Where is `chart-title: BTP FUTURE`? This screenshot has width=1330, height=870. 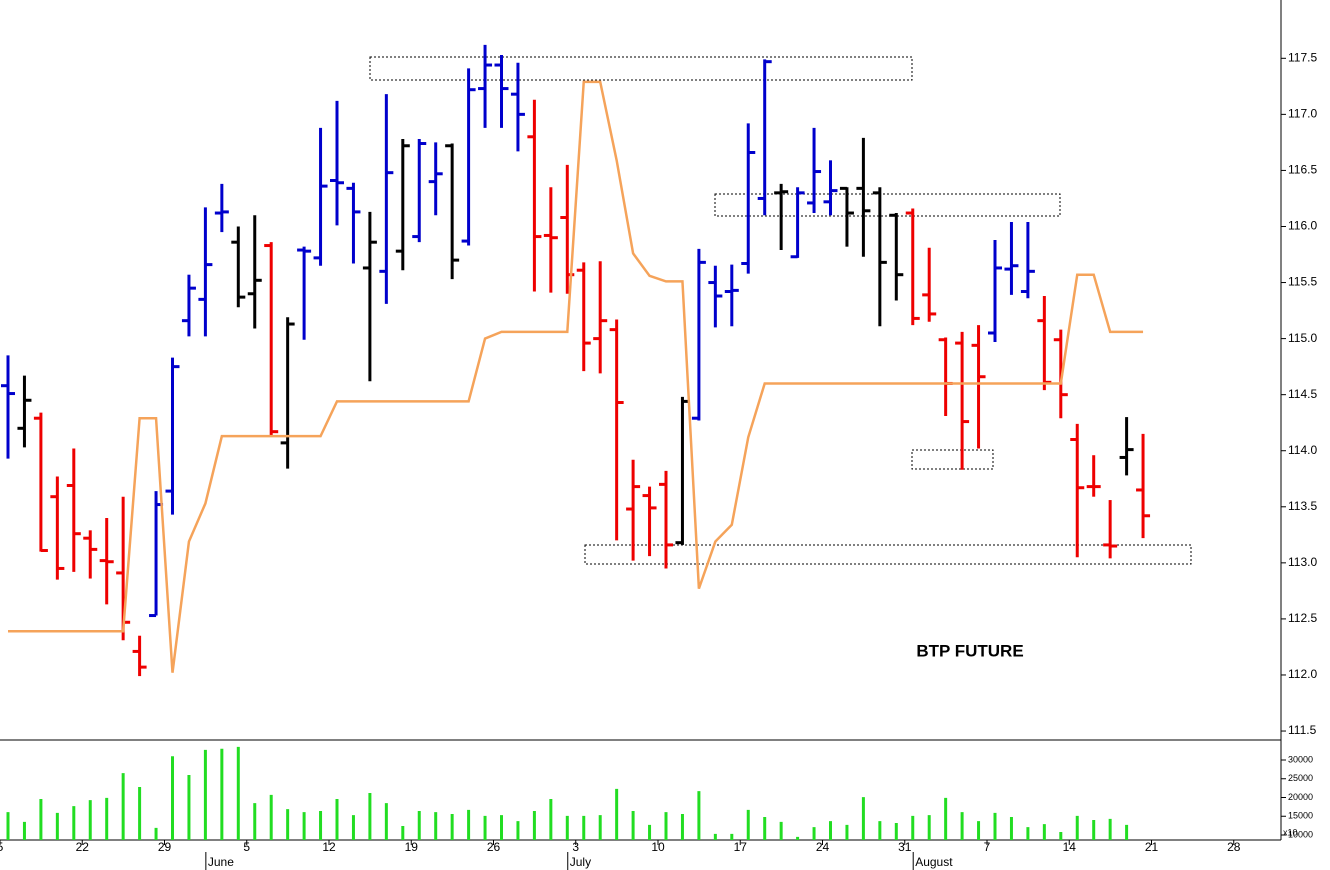
chart-title: BTP FUTURE is located at coordinates (969, 650).